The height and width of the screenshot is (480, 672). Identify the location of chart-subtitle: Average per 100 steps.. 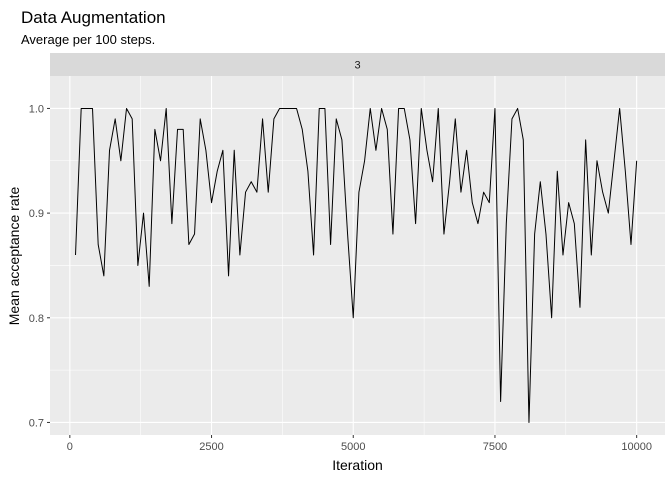
(88, 39).